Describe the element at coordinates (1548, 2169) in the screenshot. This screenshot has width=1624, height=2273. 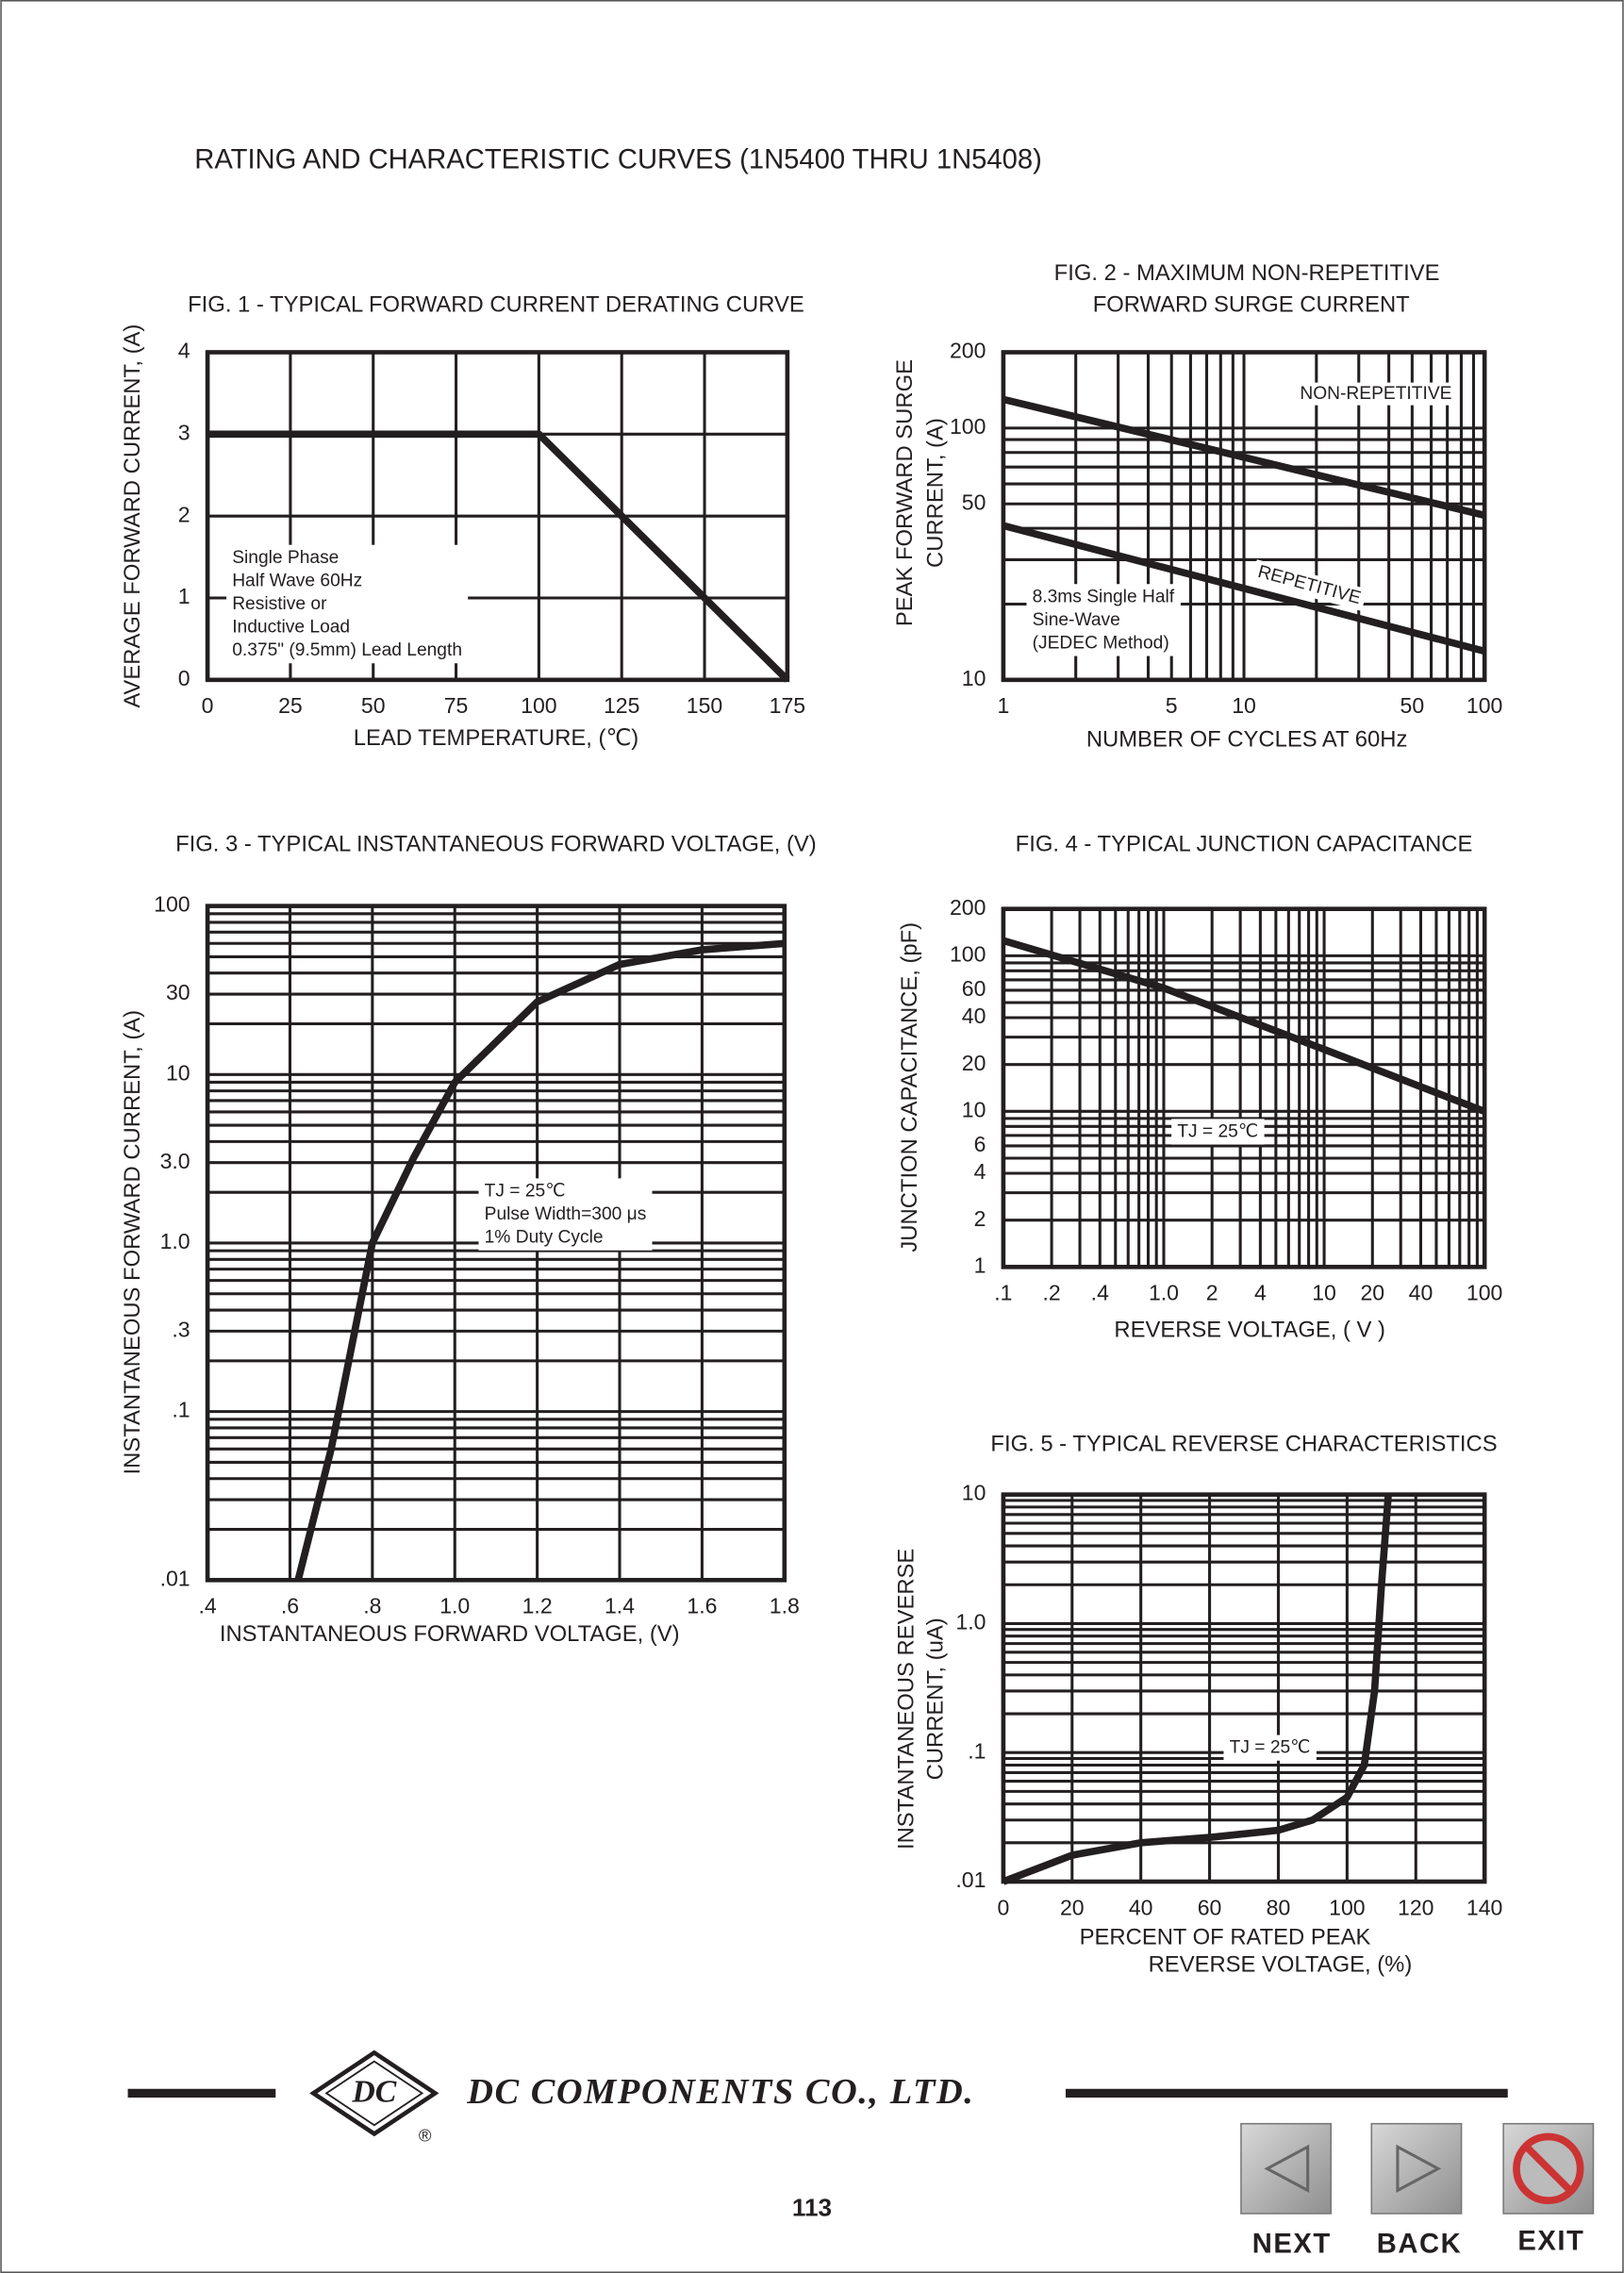
I see `exit-slash` at that location.